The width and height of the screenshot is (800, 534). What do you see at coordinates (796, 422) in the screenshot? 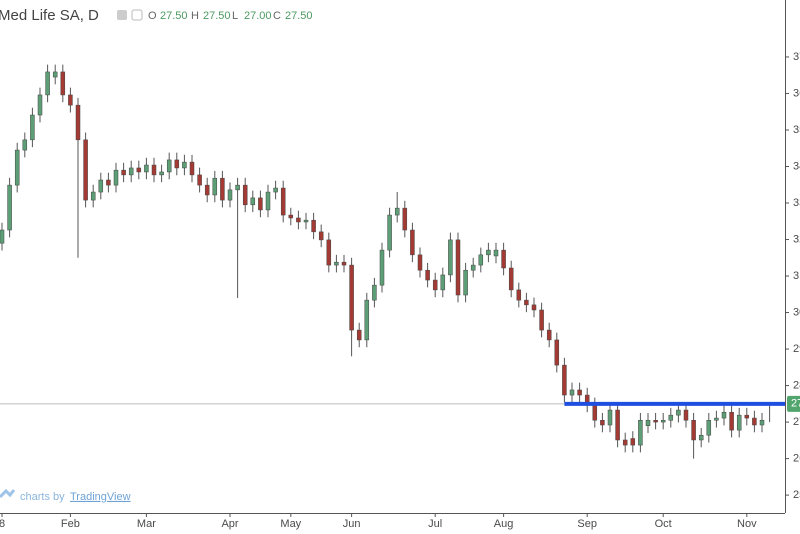
I see `y-tick-label: 27` at bounding box center [796, 422].